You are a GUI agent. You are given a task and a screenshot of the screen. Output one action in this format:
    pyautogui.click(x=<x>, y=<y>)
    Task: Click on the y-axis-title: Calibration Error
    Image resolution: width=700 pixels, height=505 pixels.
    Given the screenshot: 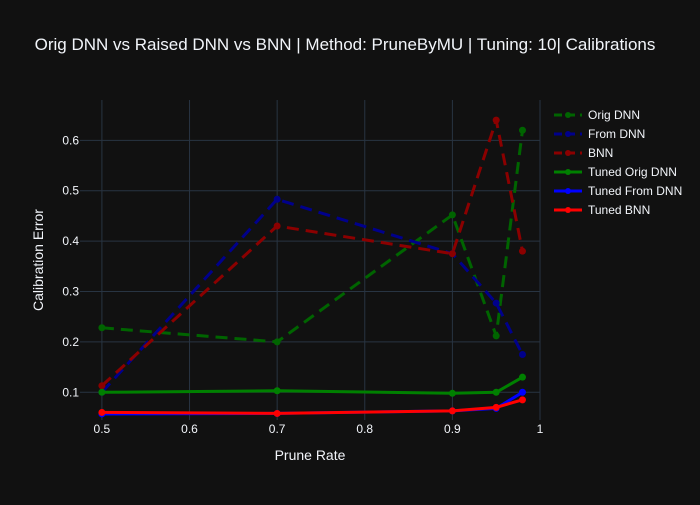 What is the action you would take?
    pyautogui.click(x=38, y=260)
    